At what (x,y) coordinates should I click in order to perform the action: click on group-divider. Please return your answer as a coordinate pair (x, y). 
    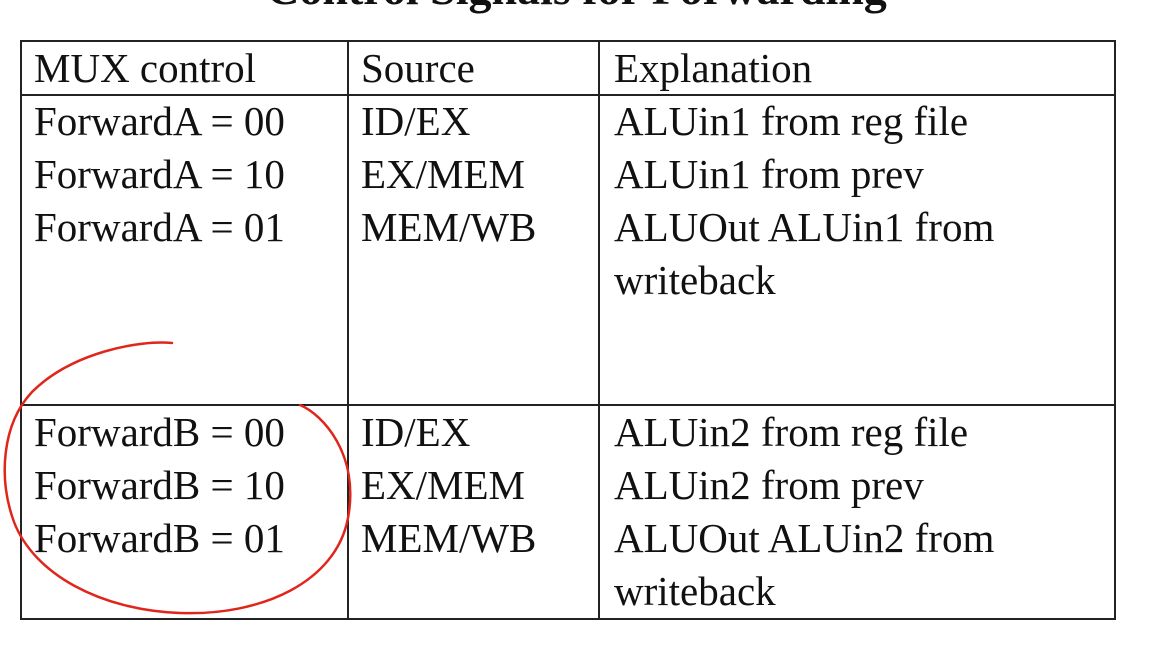
    Looking at the image, I should click on (568, 405).